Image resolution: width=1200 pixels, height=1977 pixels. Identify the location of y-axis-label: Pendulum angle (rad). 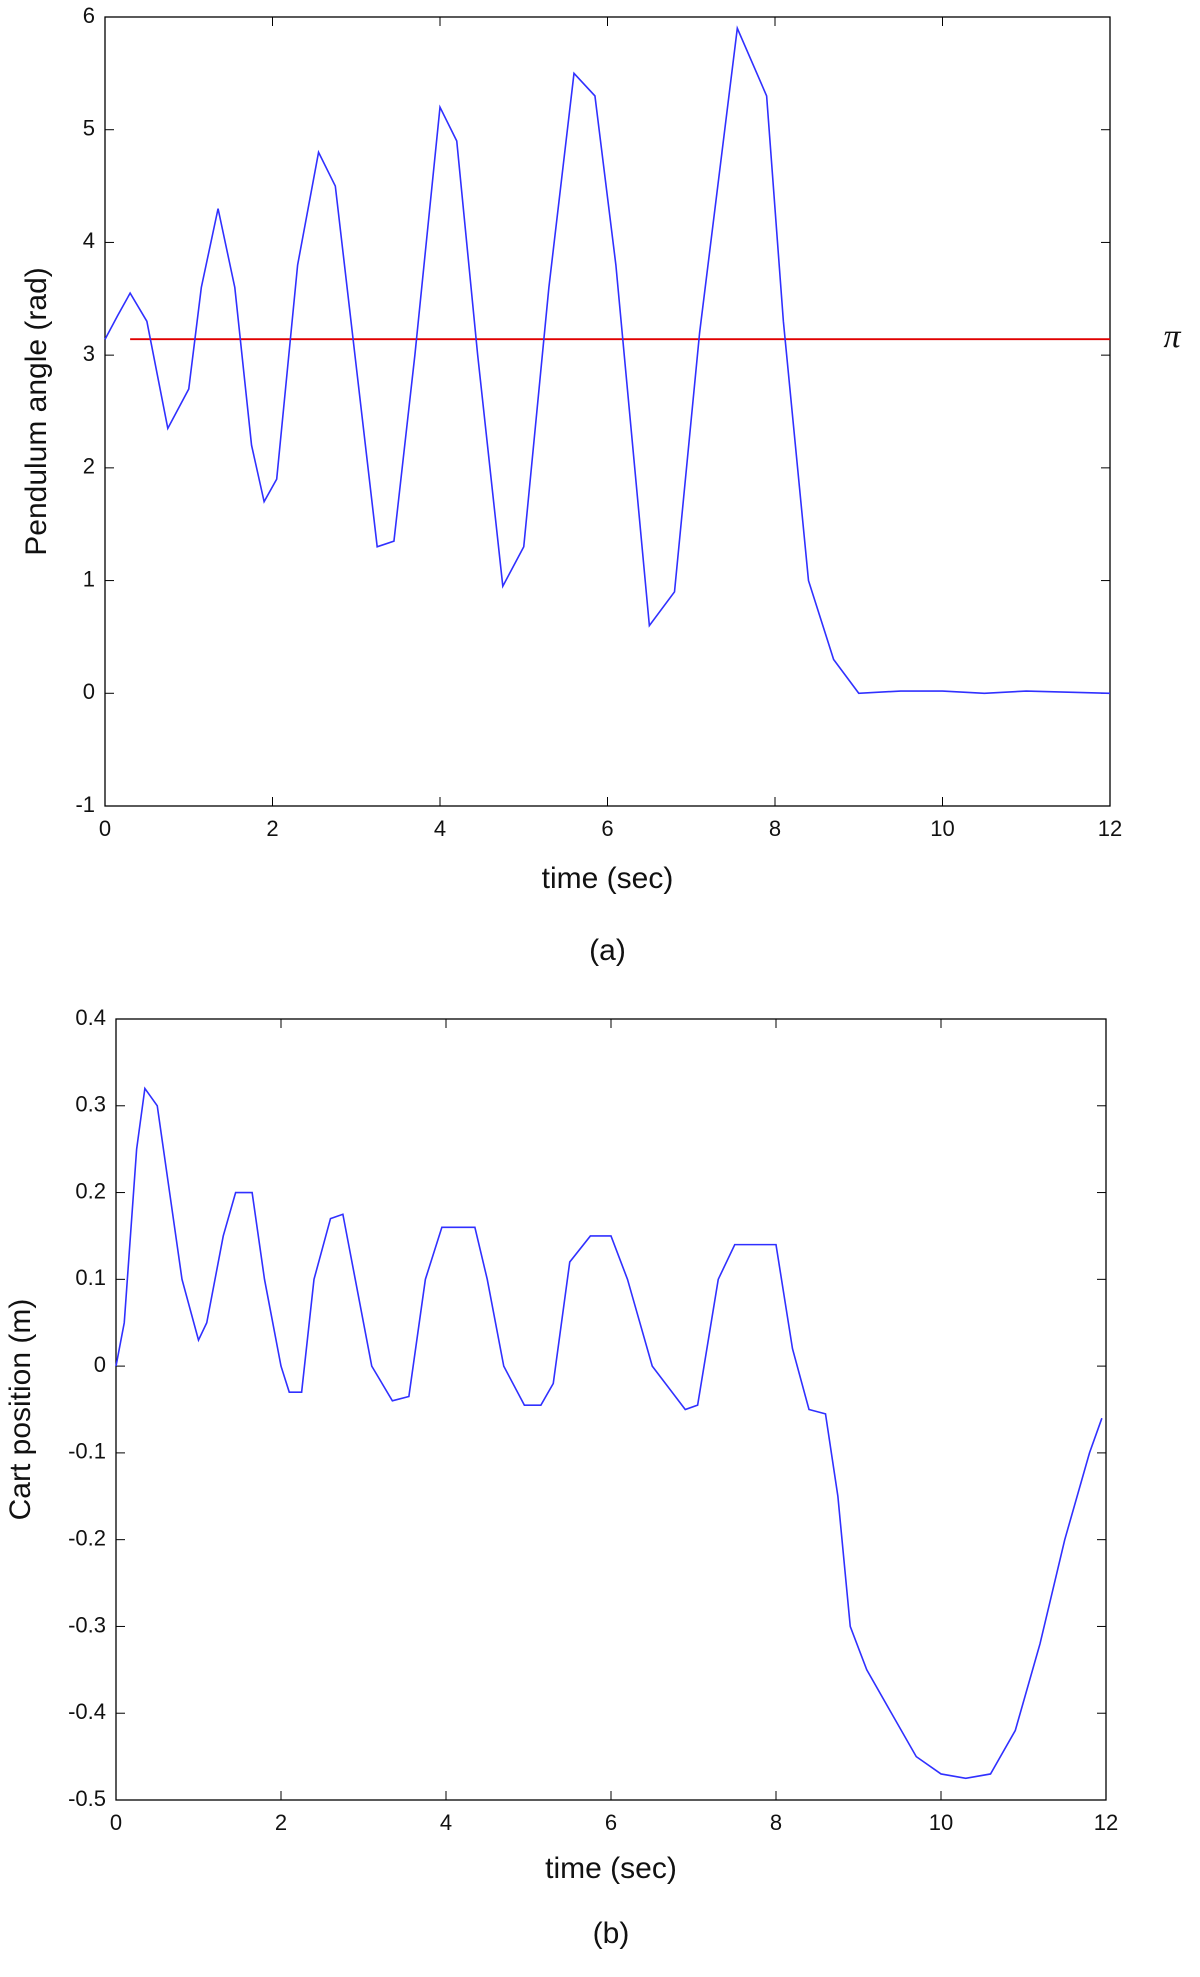
(36, 411).